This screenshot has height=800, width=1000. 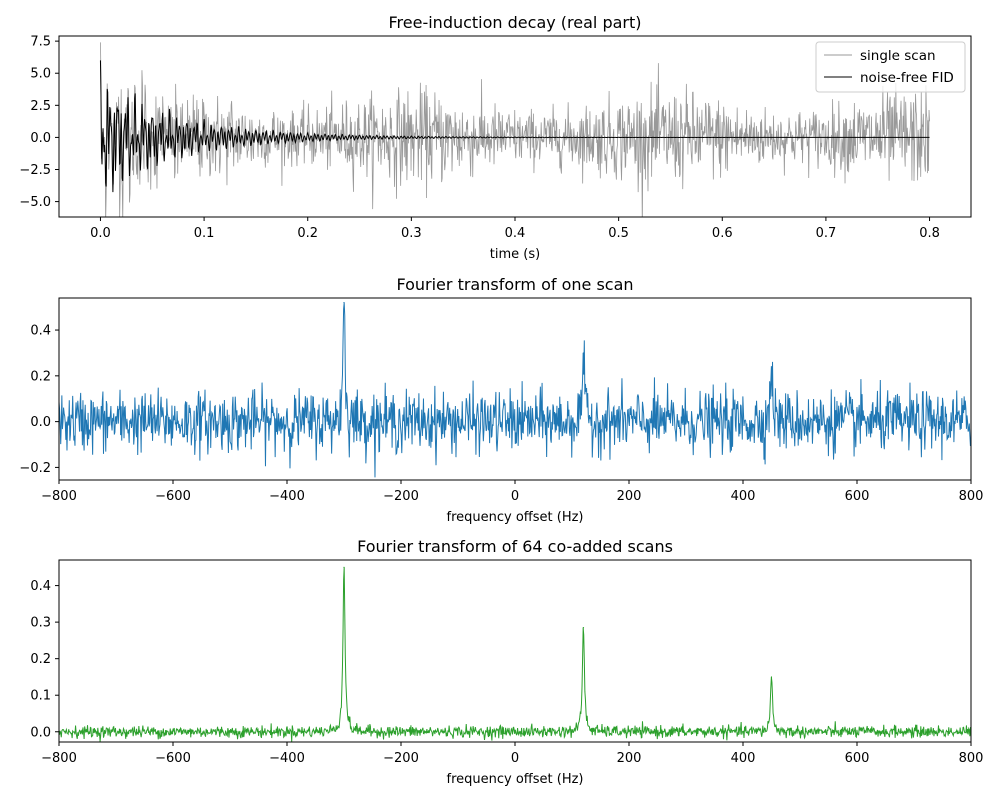 I want to click on chart-title: Free-induction decay (real part), so click(x=515, y=22).